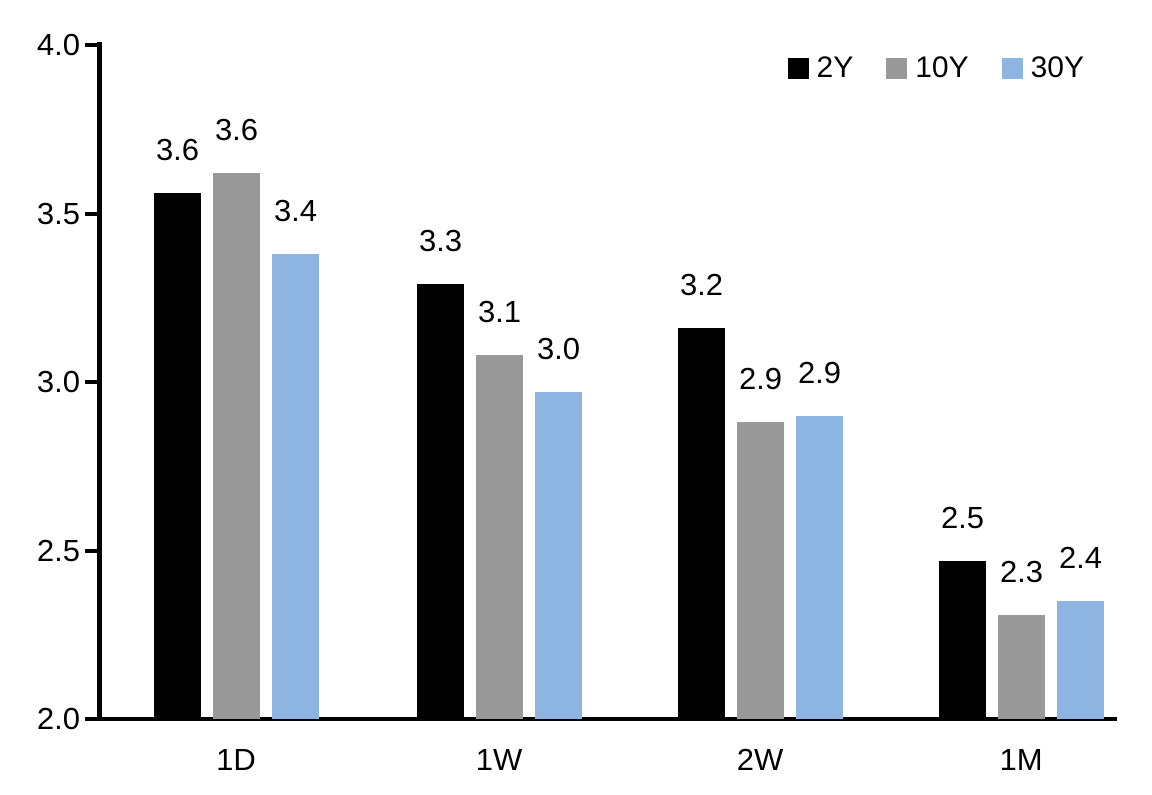  What do you see at coordinates (897, 68) in the screenshot?
I see `legend-marker-10y` at bounding box center [897, 68].